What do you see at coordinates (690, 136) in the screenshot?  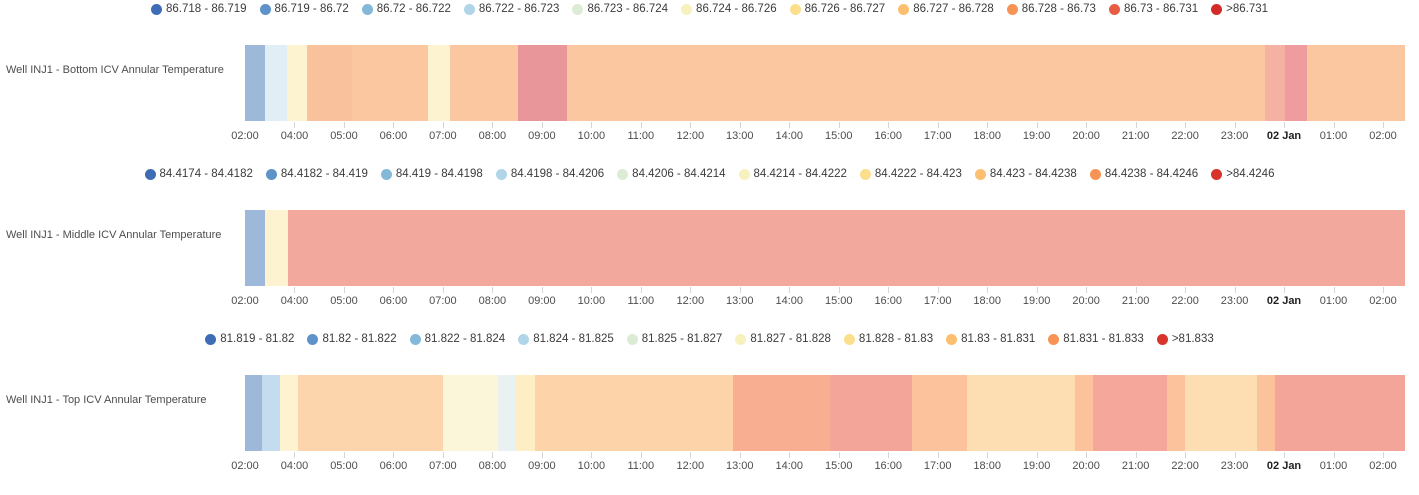 I see `axis-label: 12:00` at bounding box center [690, 136].